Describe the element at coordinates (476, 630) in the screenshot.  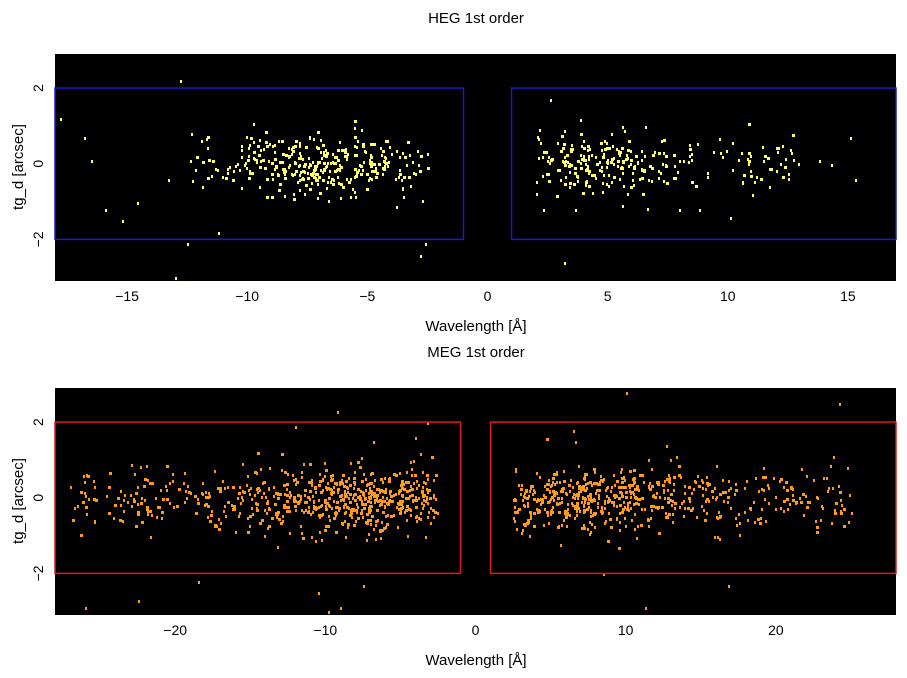
I see `meg-x-tick-label: 0` at that location.